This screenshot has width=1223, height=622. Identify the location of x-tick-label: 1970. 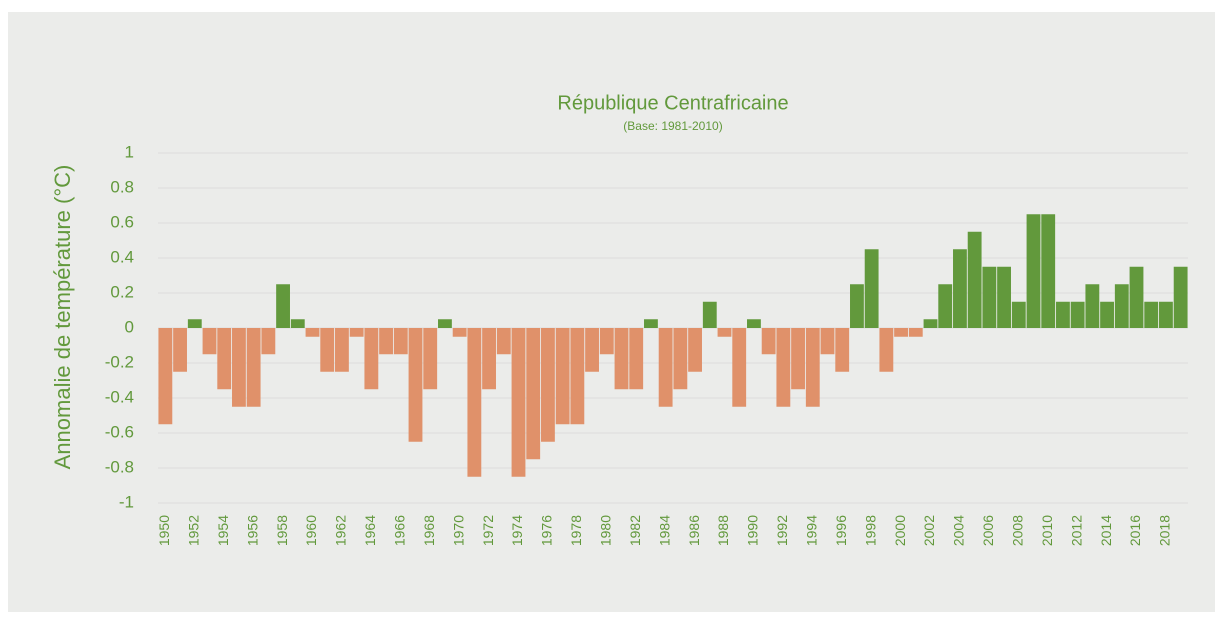
(458, 530).